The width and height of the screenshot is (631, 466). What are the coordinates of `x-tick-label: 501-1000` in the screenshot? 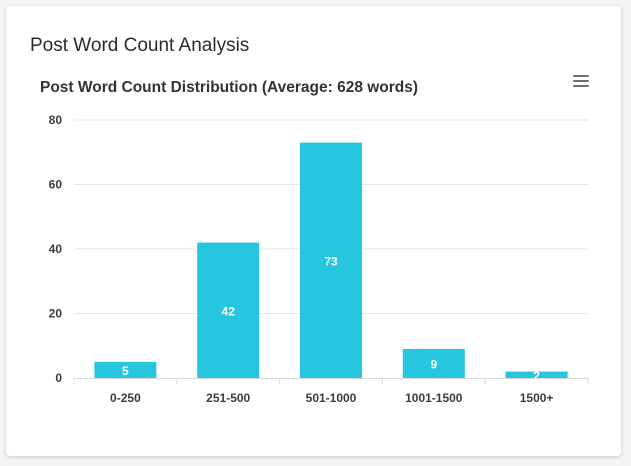 It's located at (331, 398).